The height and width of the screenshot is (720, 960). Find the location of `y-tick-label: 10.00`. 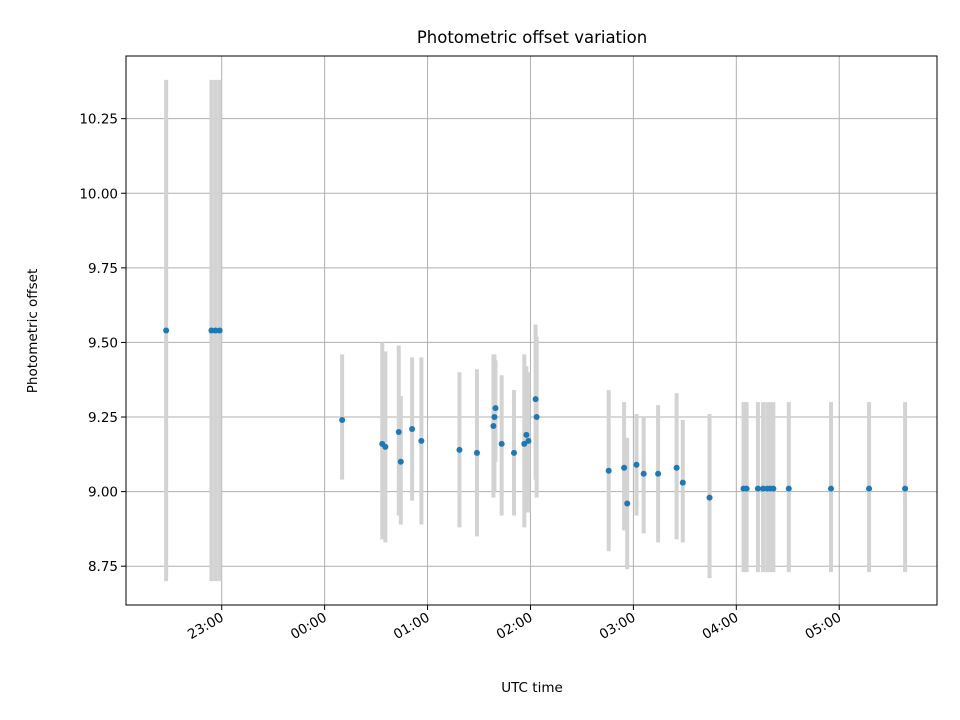

y-tick-label: 10.00 is located at coordinates (98, 194).